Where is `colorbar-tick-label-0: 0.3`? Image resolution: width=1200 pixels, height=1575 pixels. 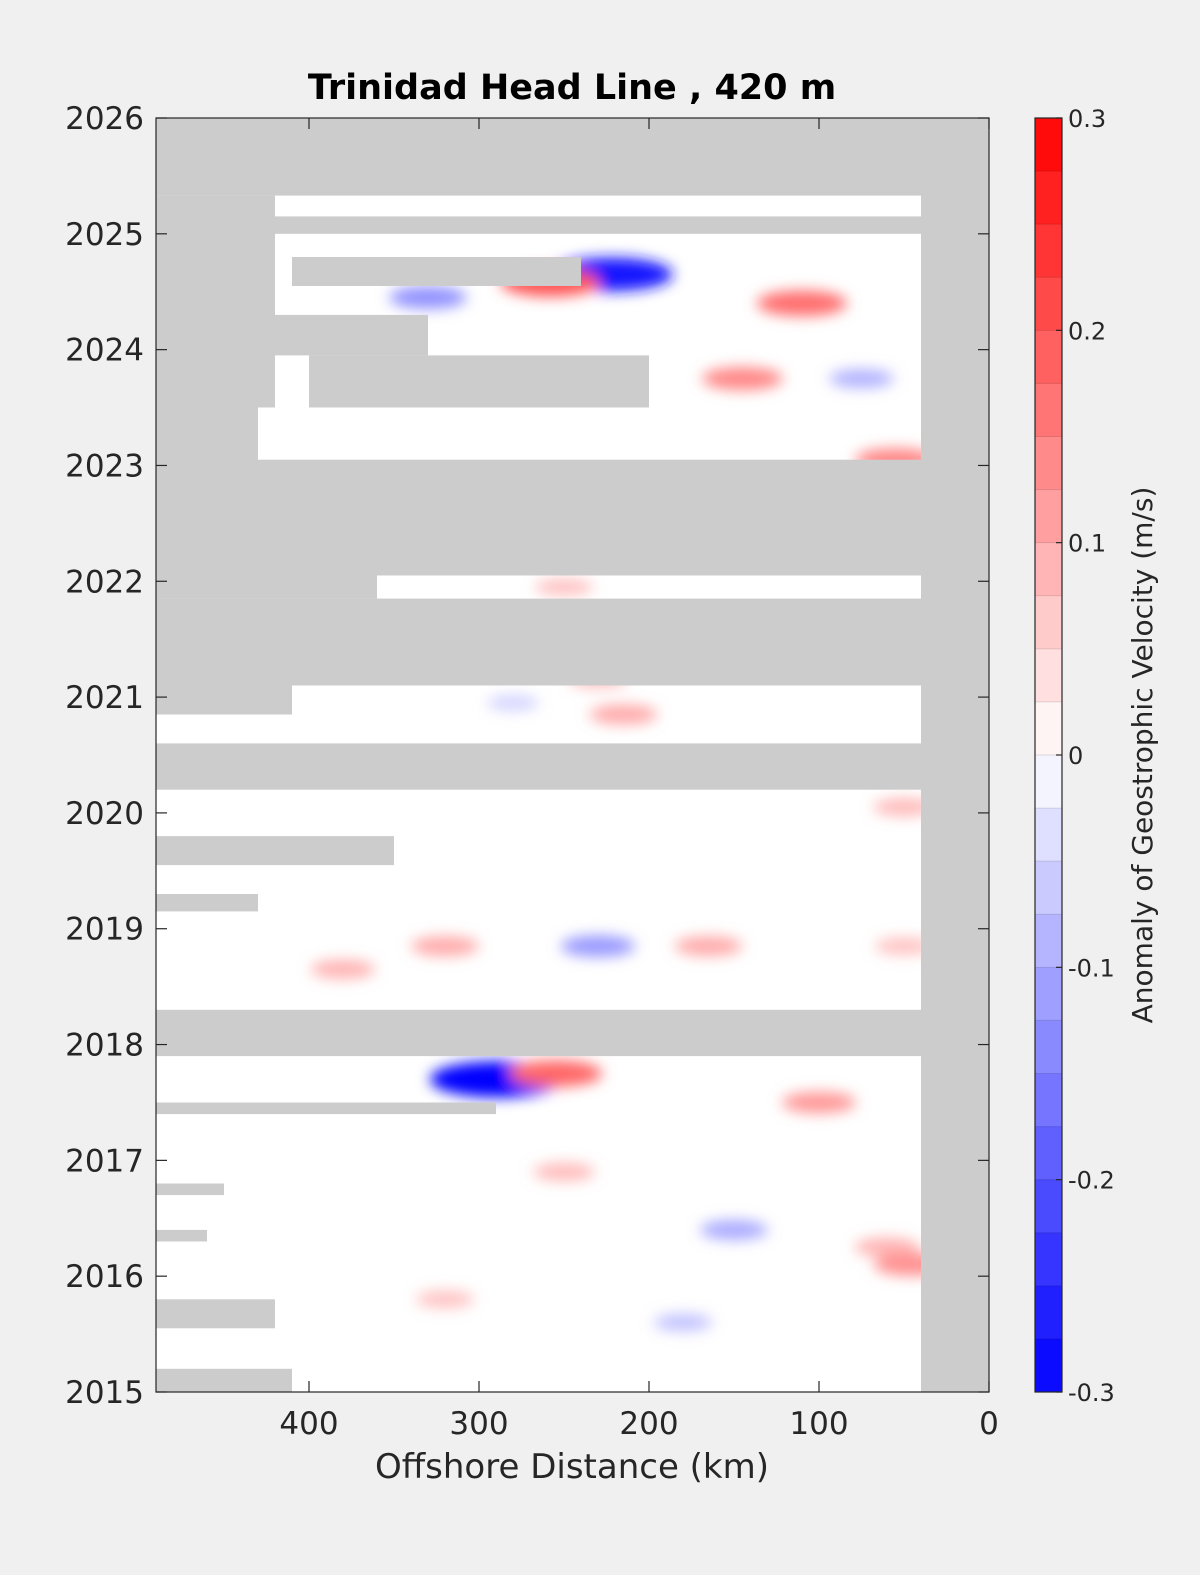
colorbar-tick-label-0: 0.3 is located at coordinates (1087, 119).